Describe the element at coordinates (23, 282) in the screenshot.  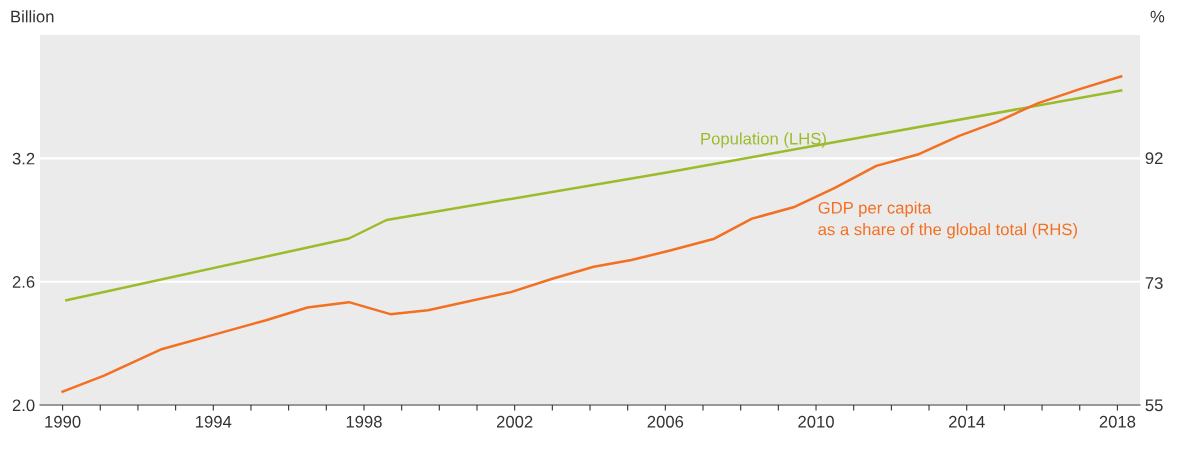
I see `y-tick-label: 2.6` at that location.